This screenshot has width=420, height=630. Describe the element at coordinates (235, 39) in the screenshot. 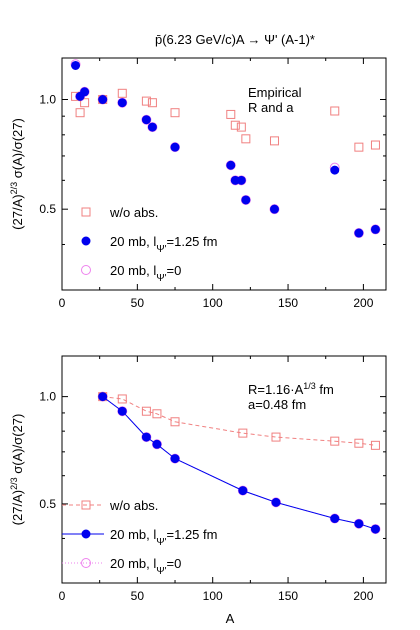

I see `figure-title: p̄(6.23 GeV/c)A → Ψ' (A-1)*` at that location.